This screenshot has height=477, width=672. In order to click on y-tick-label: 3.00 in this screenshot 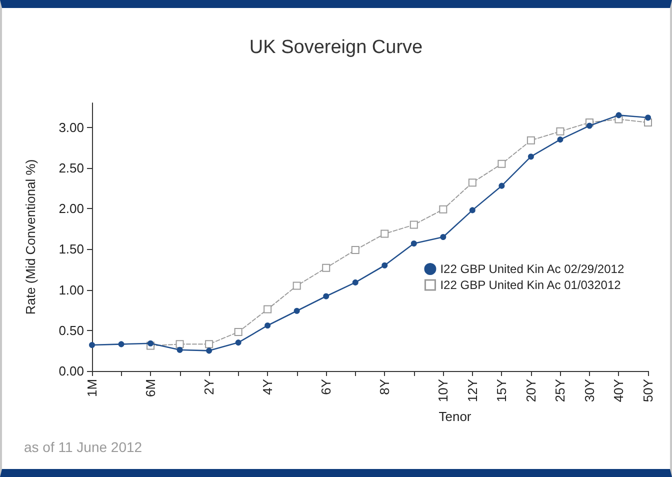, I will do `click(71, 127)`.